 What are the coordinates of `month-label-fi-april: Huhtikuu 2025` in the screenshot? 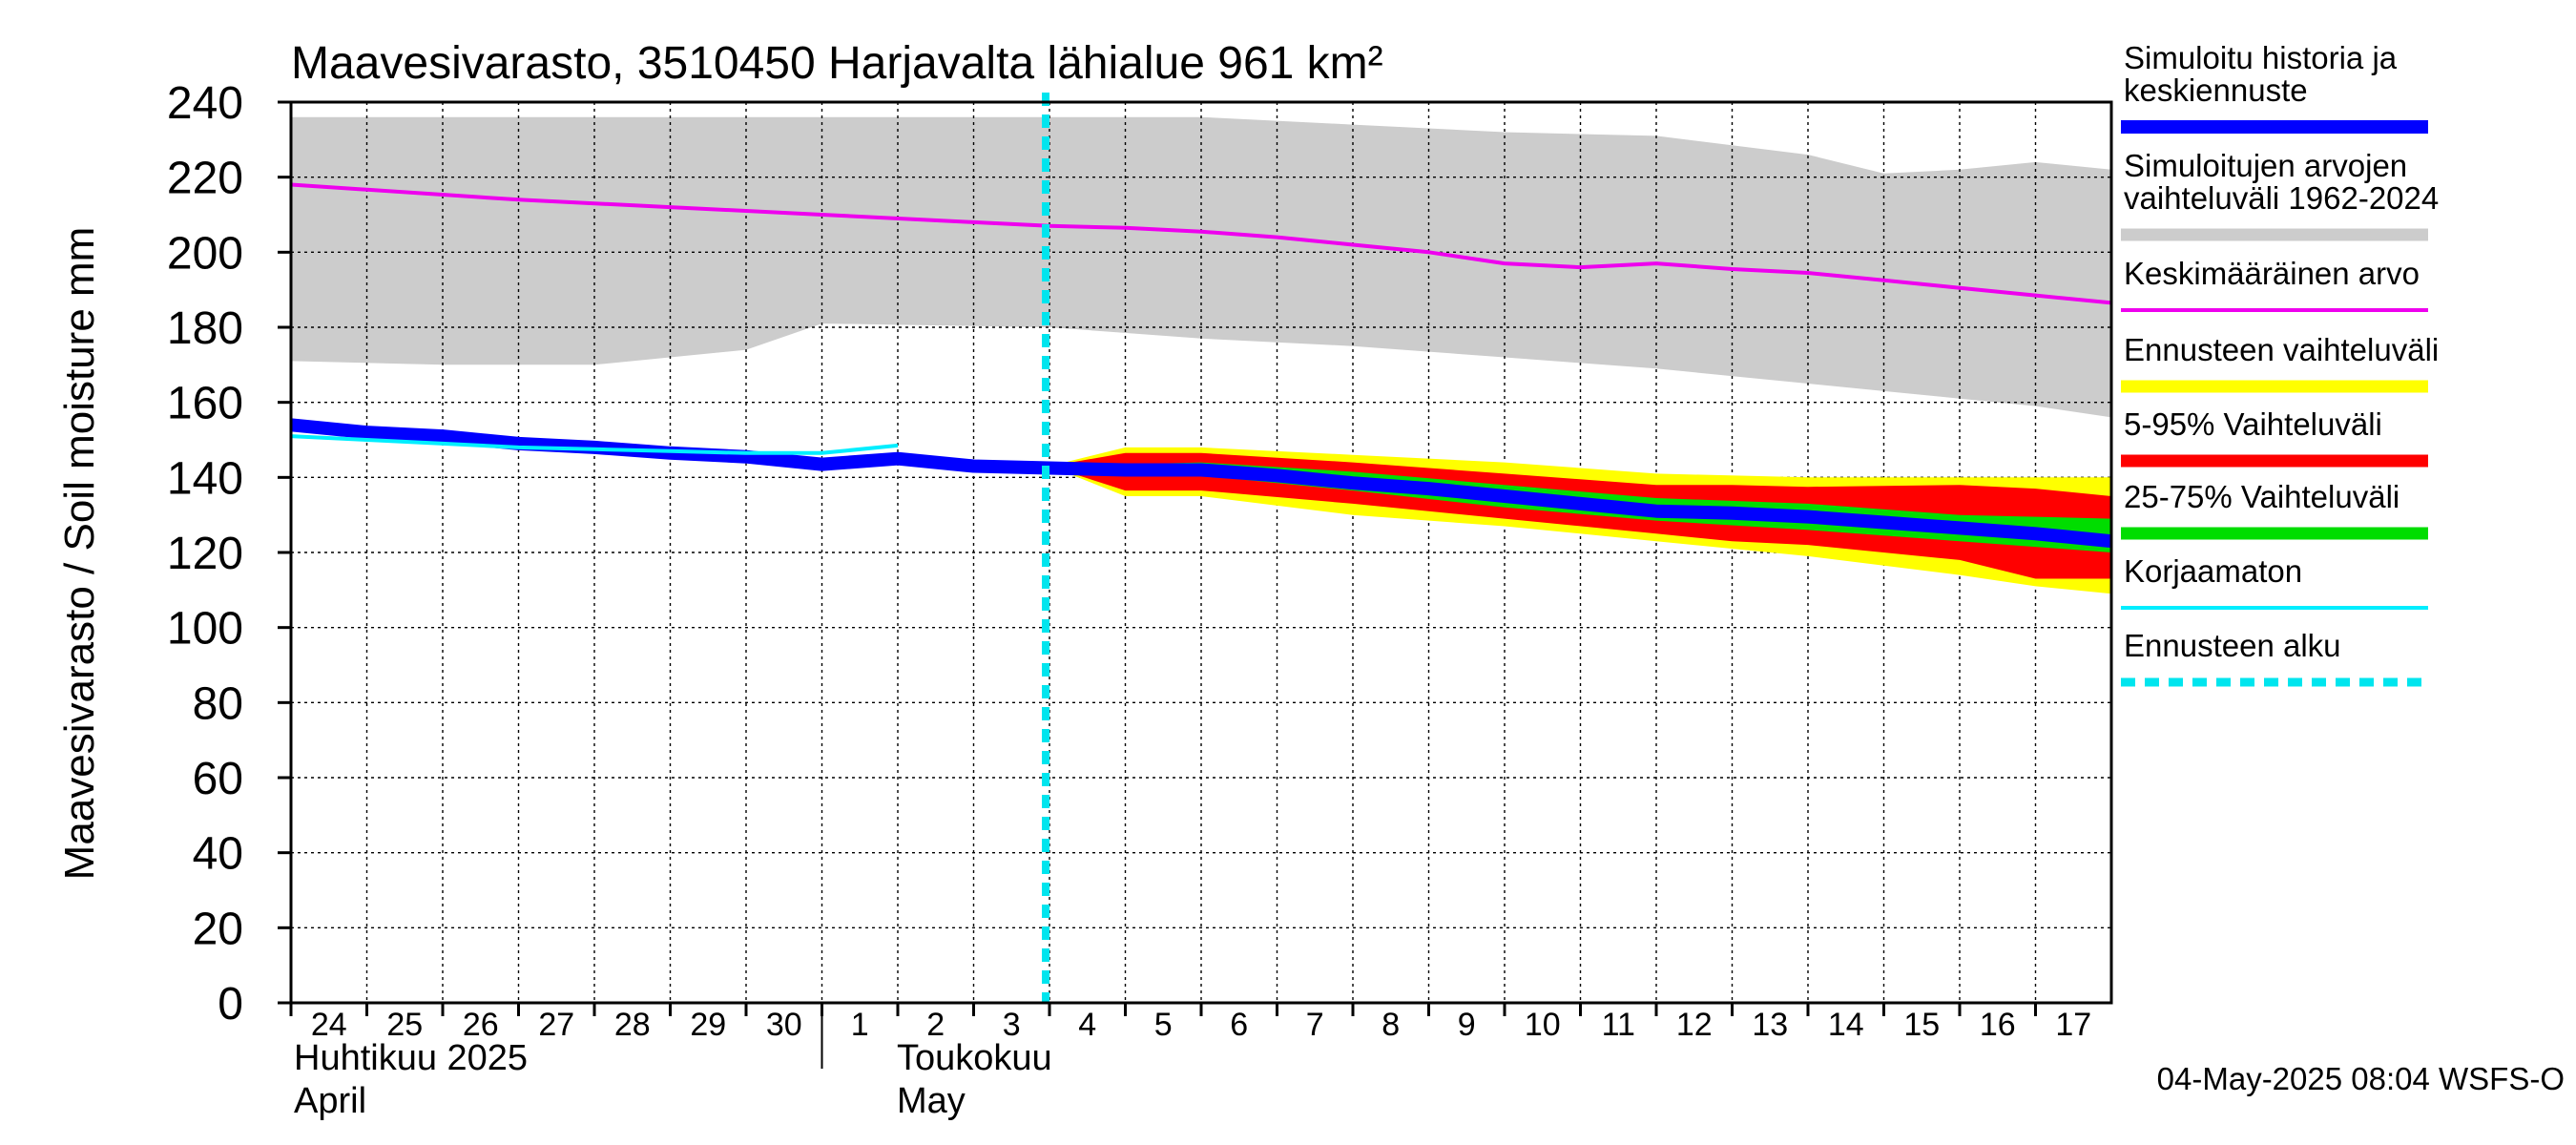 It's located at (411, 1058).